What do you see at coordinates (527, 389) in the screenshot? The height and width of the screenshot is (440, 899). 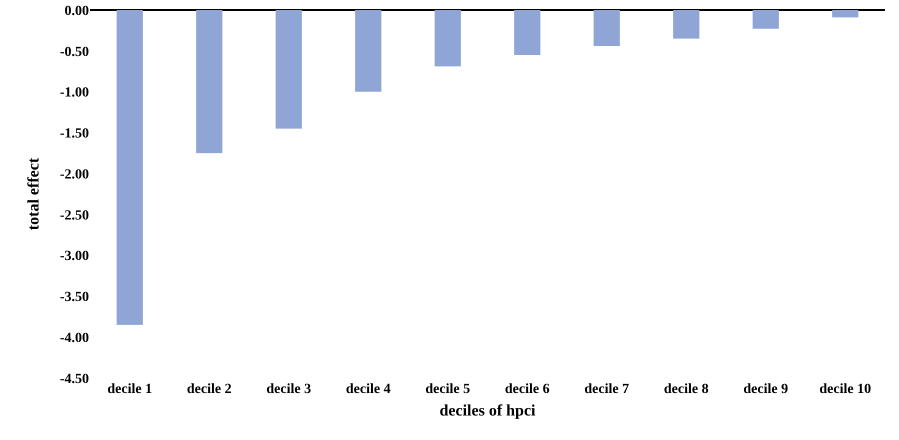 I see `x-tick-label: decile 6` at bounding box center [527, 389].